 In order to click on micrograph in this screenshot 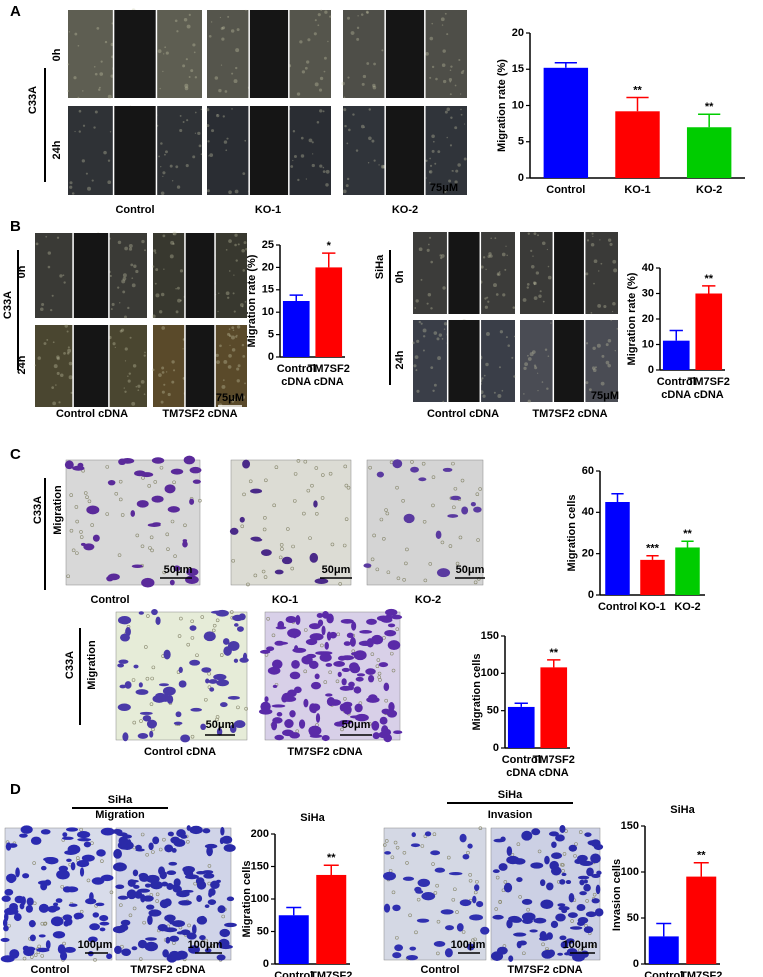, I will do `click(133, 522)`.